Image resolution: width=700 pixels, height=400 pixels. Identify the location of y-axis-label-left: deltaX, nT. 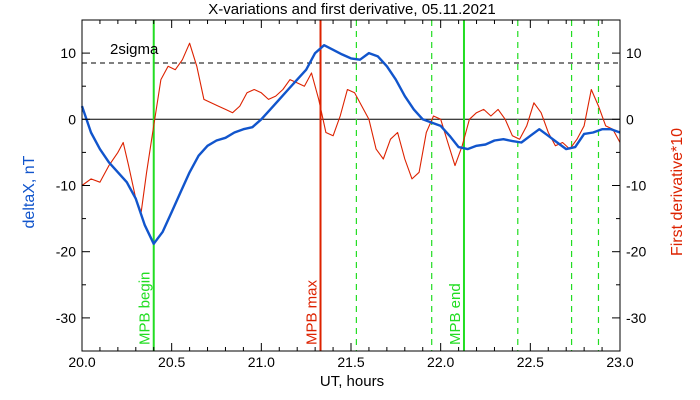
(29, 191).